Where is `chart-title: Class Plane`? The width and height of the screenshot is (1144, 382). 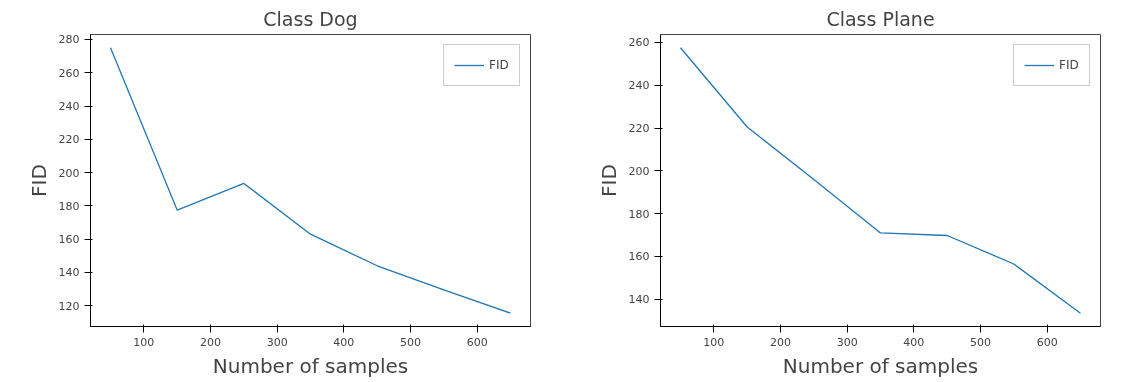
chart-title: Class Plane is located at coordinates (880, 18).